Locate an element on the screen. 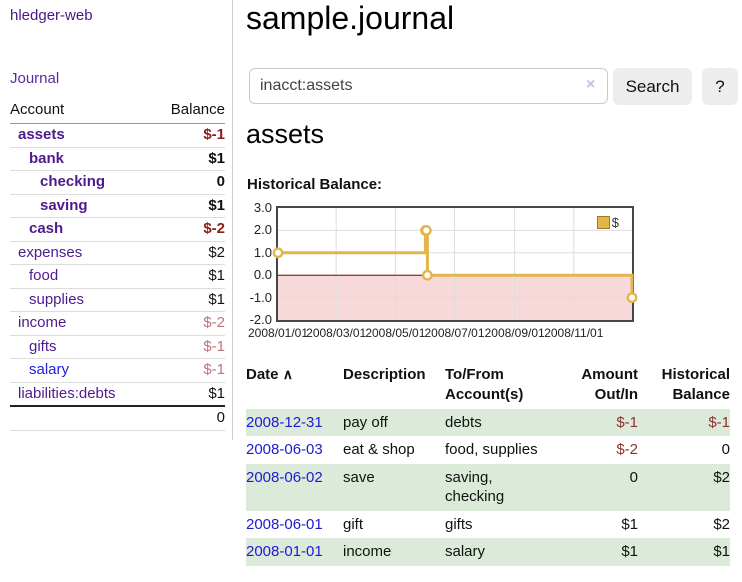 The width and height of the screenshot is (742, 582). register-row: 2008-01-01 income salary $1 $1 is located at coordinates (488, 552).